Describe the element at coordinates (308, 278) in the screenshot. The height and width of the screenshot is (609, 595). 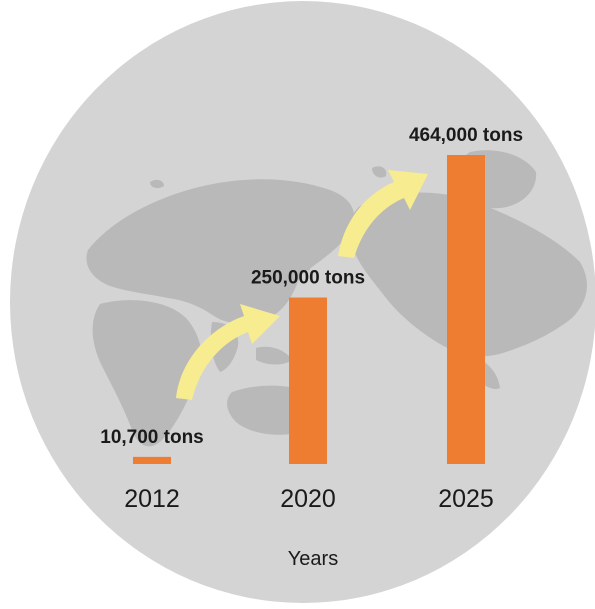
I see `data-label-2020: 250,000 tons` at that location.